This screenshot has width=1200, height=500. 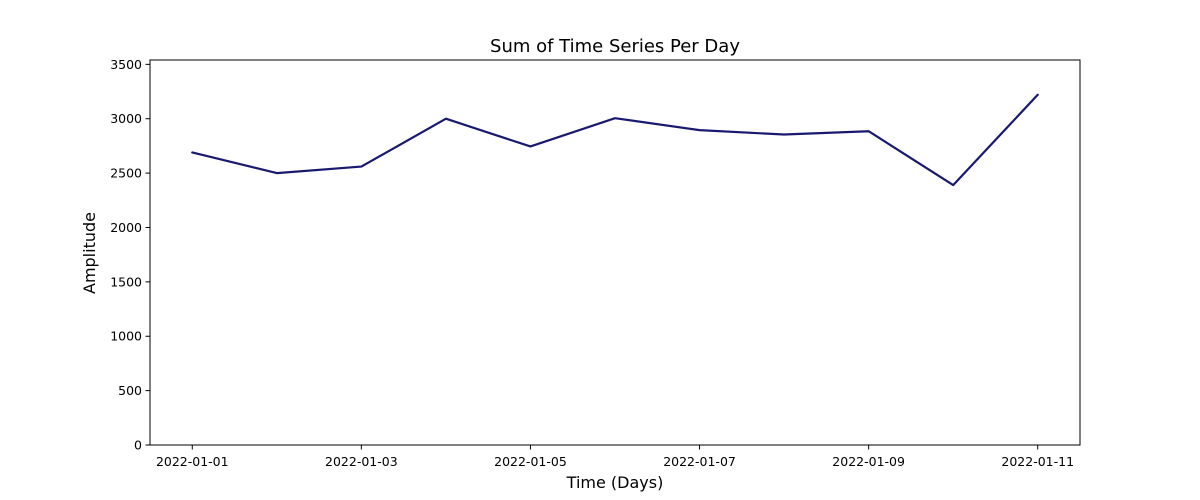 I want to click on series-group, so click(x=615, y=140).